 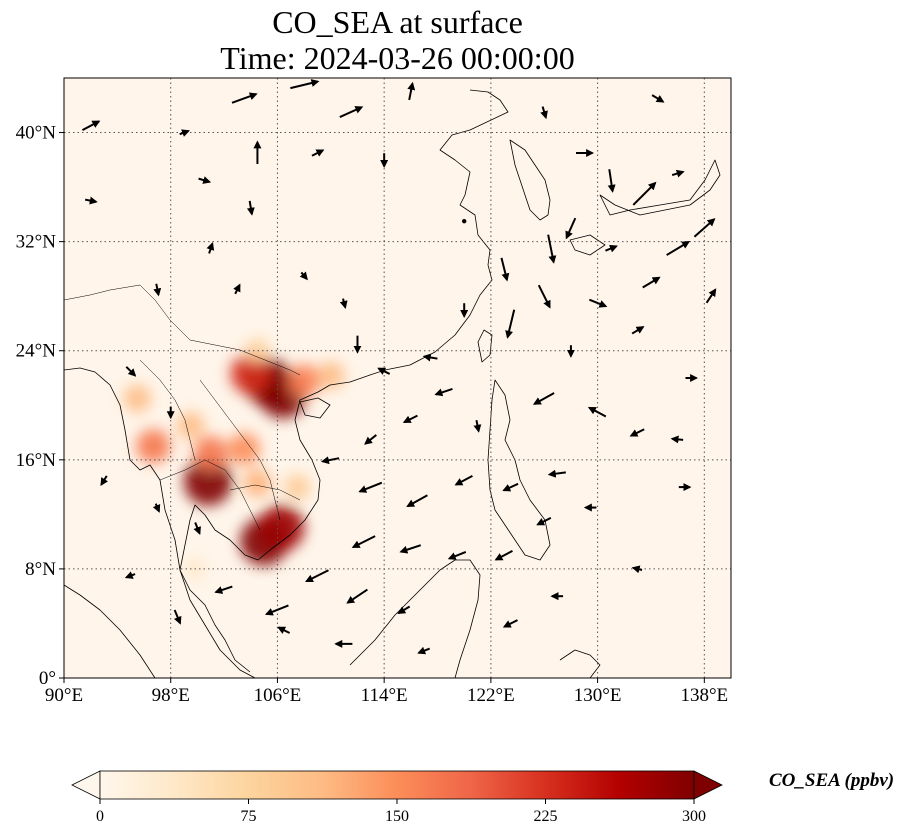 I want to click on country-borders, so click(x=182, y=407).